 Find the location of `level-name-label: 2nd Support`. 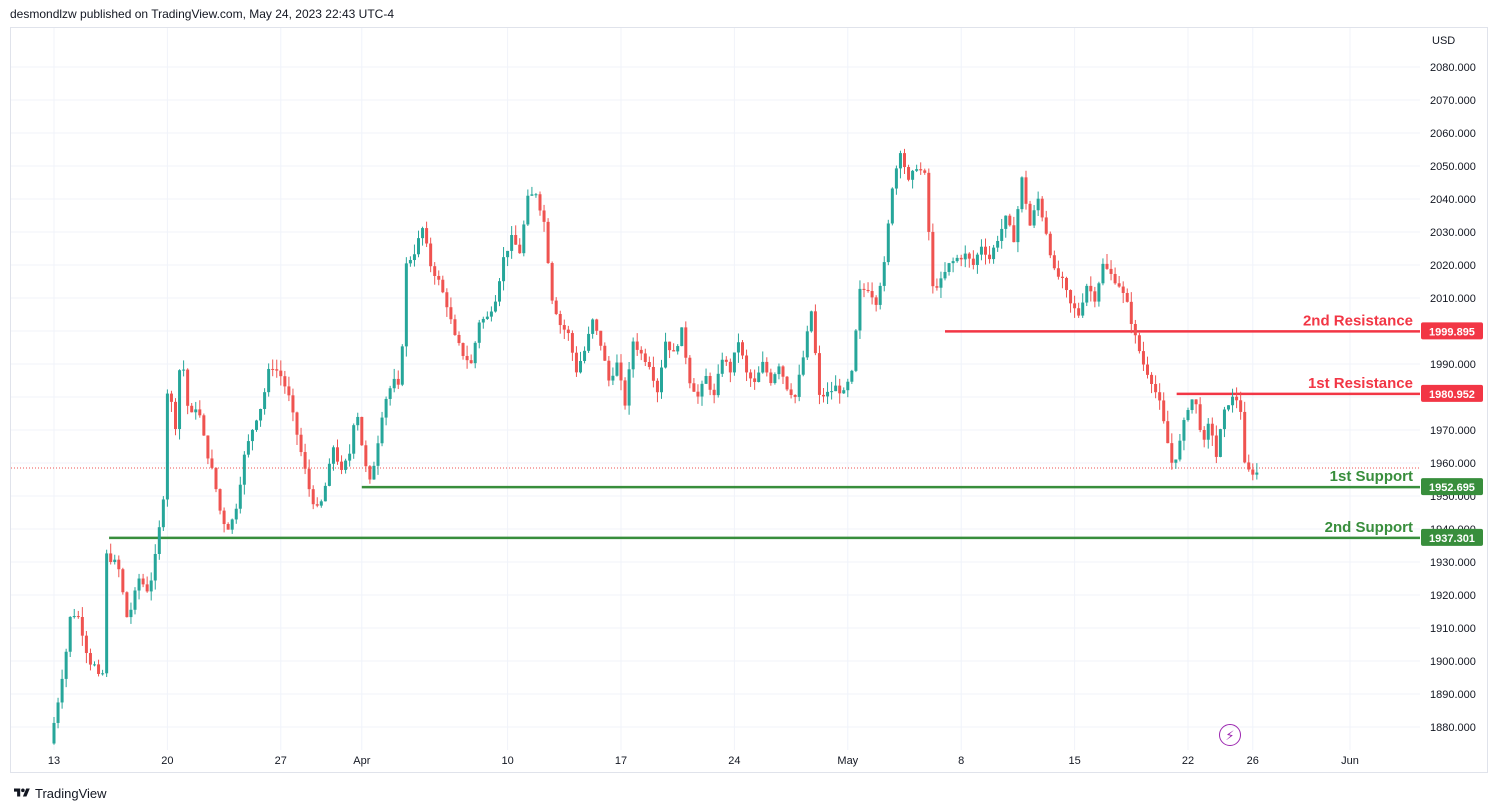

level-name-label: 2nd Support is located at coordinates (1369, 527).